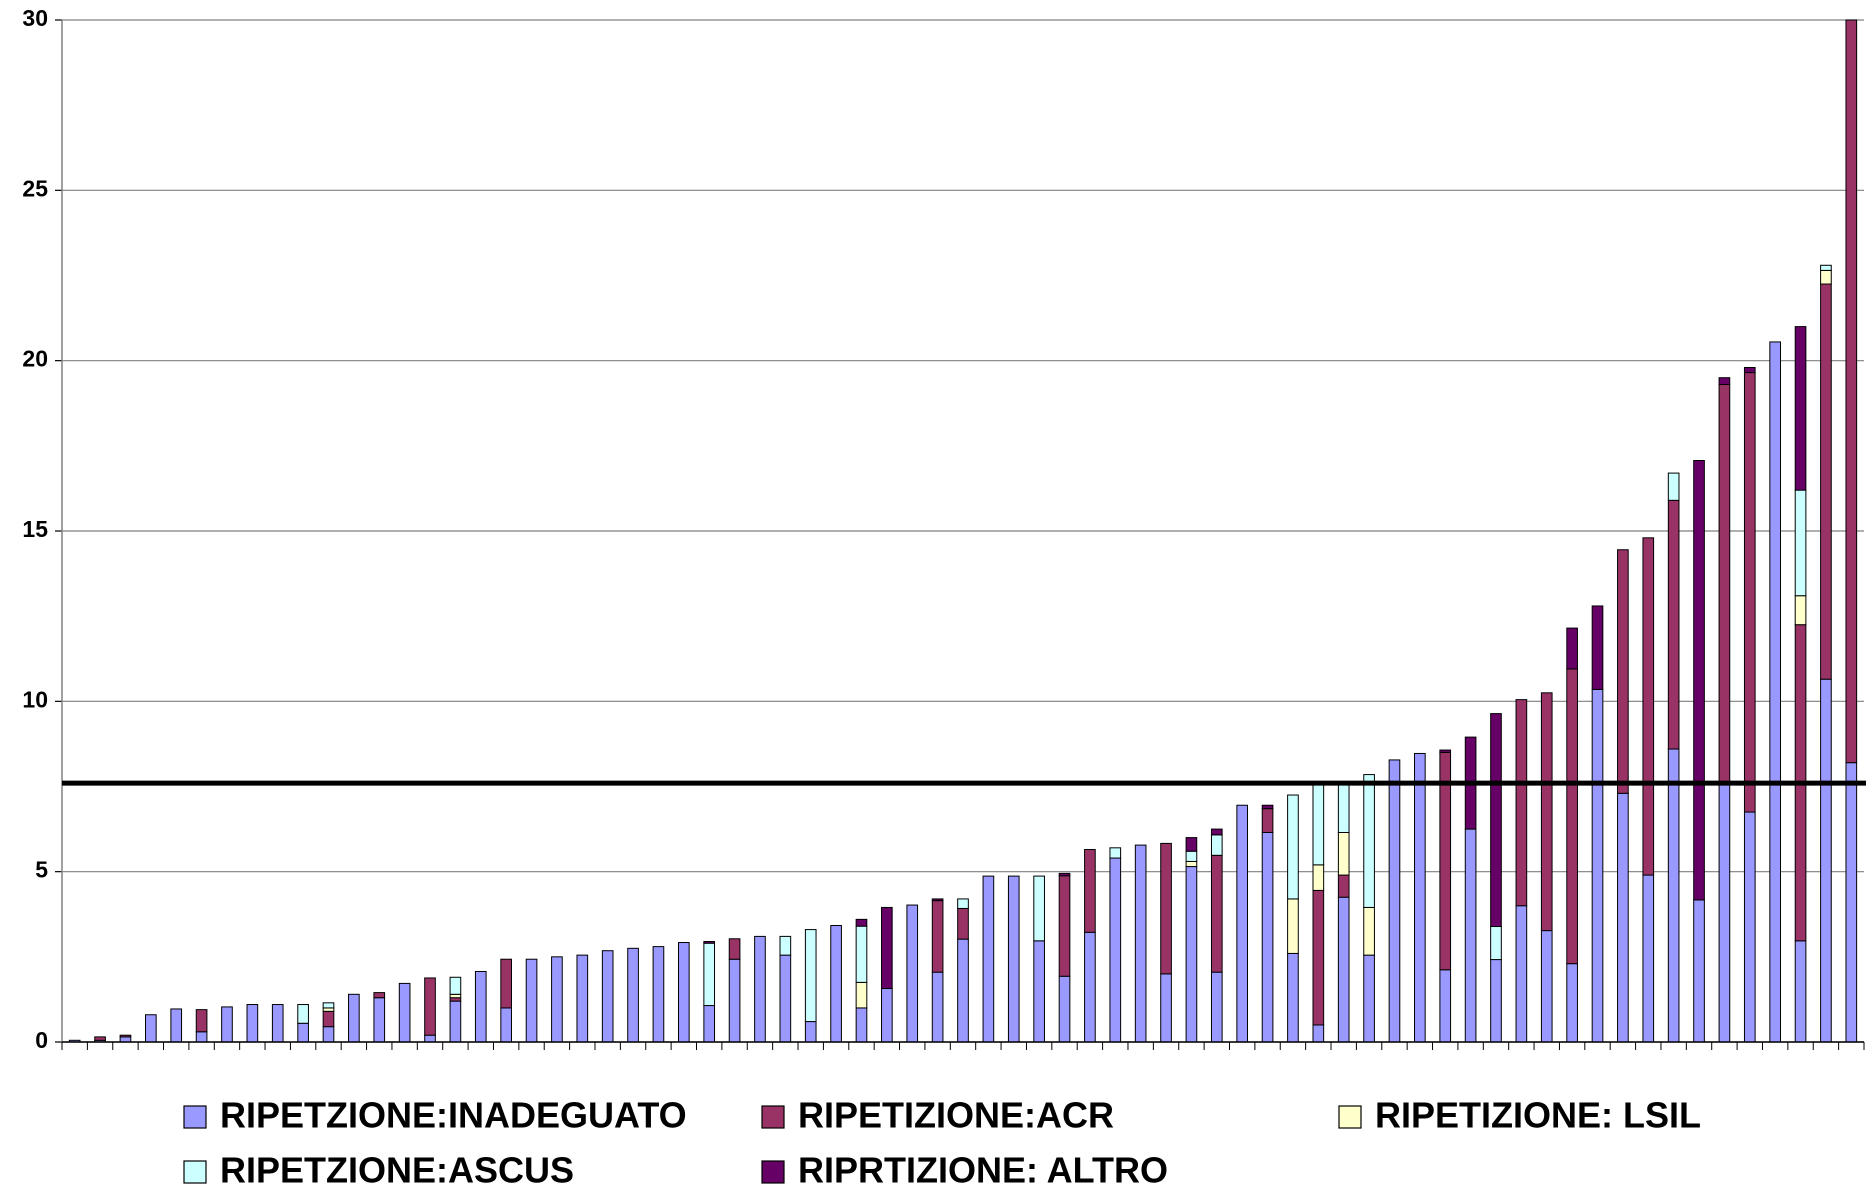 This screenshot has height=1190, width=1866. What do you see at coordinates (35, 699) in the screenshot?
I see `y-tick-label: 10` at bounding box center [35, 699].